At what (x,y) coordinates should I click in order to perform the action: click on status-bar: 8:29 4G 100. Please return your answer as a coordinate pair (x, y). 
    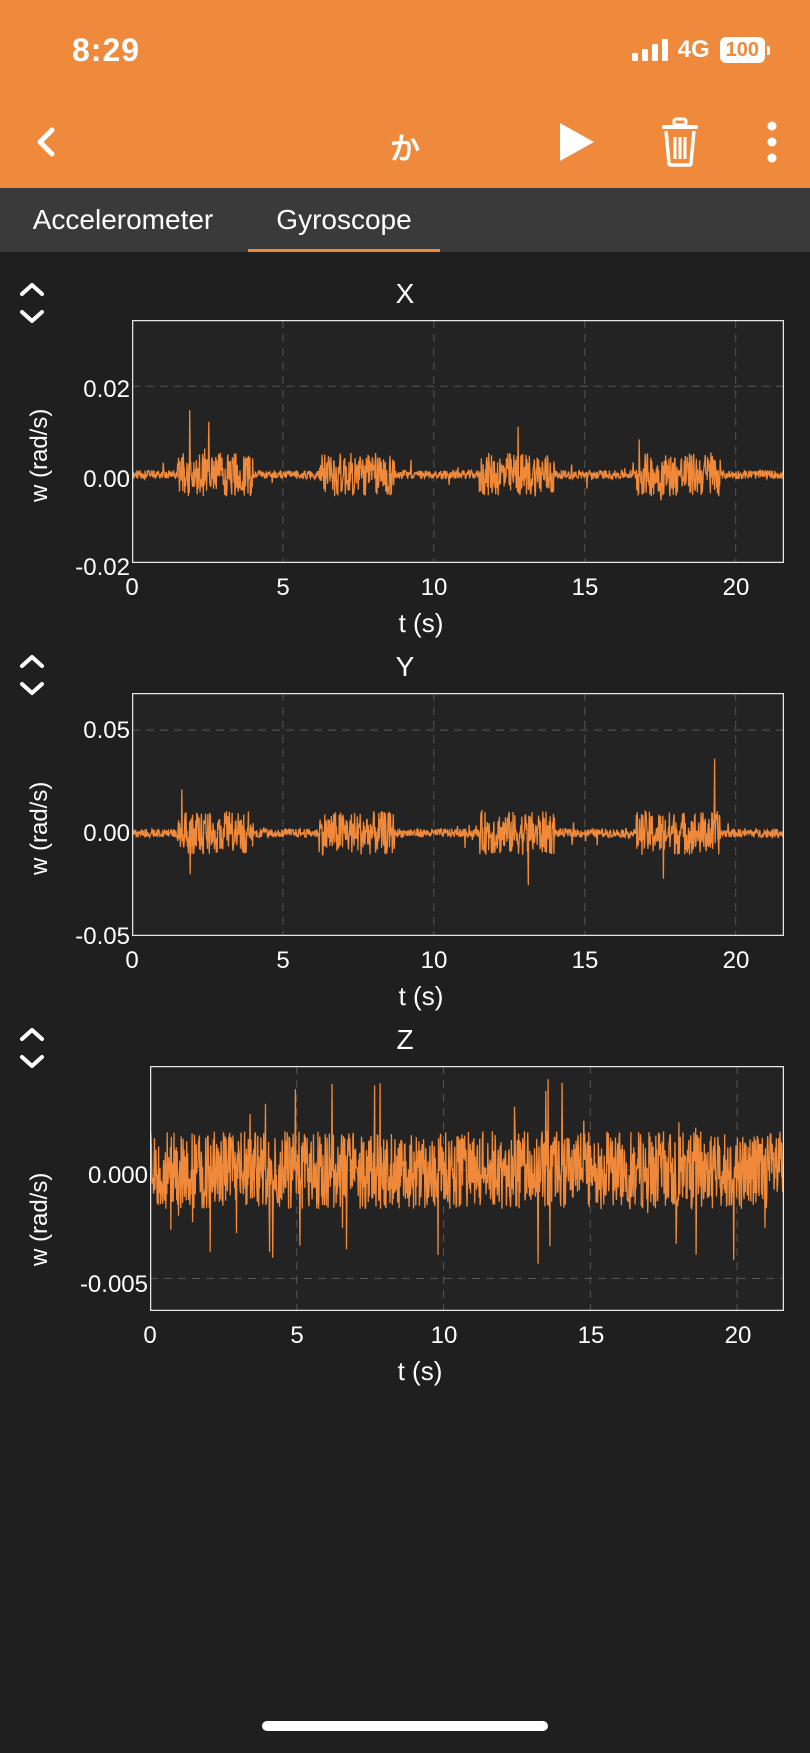
    Looking at the image, I should click on (405, 48).